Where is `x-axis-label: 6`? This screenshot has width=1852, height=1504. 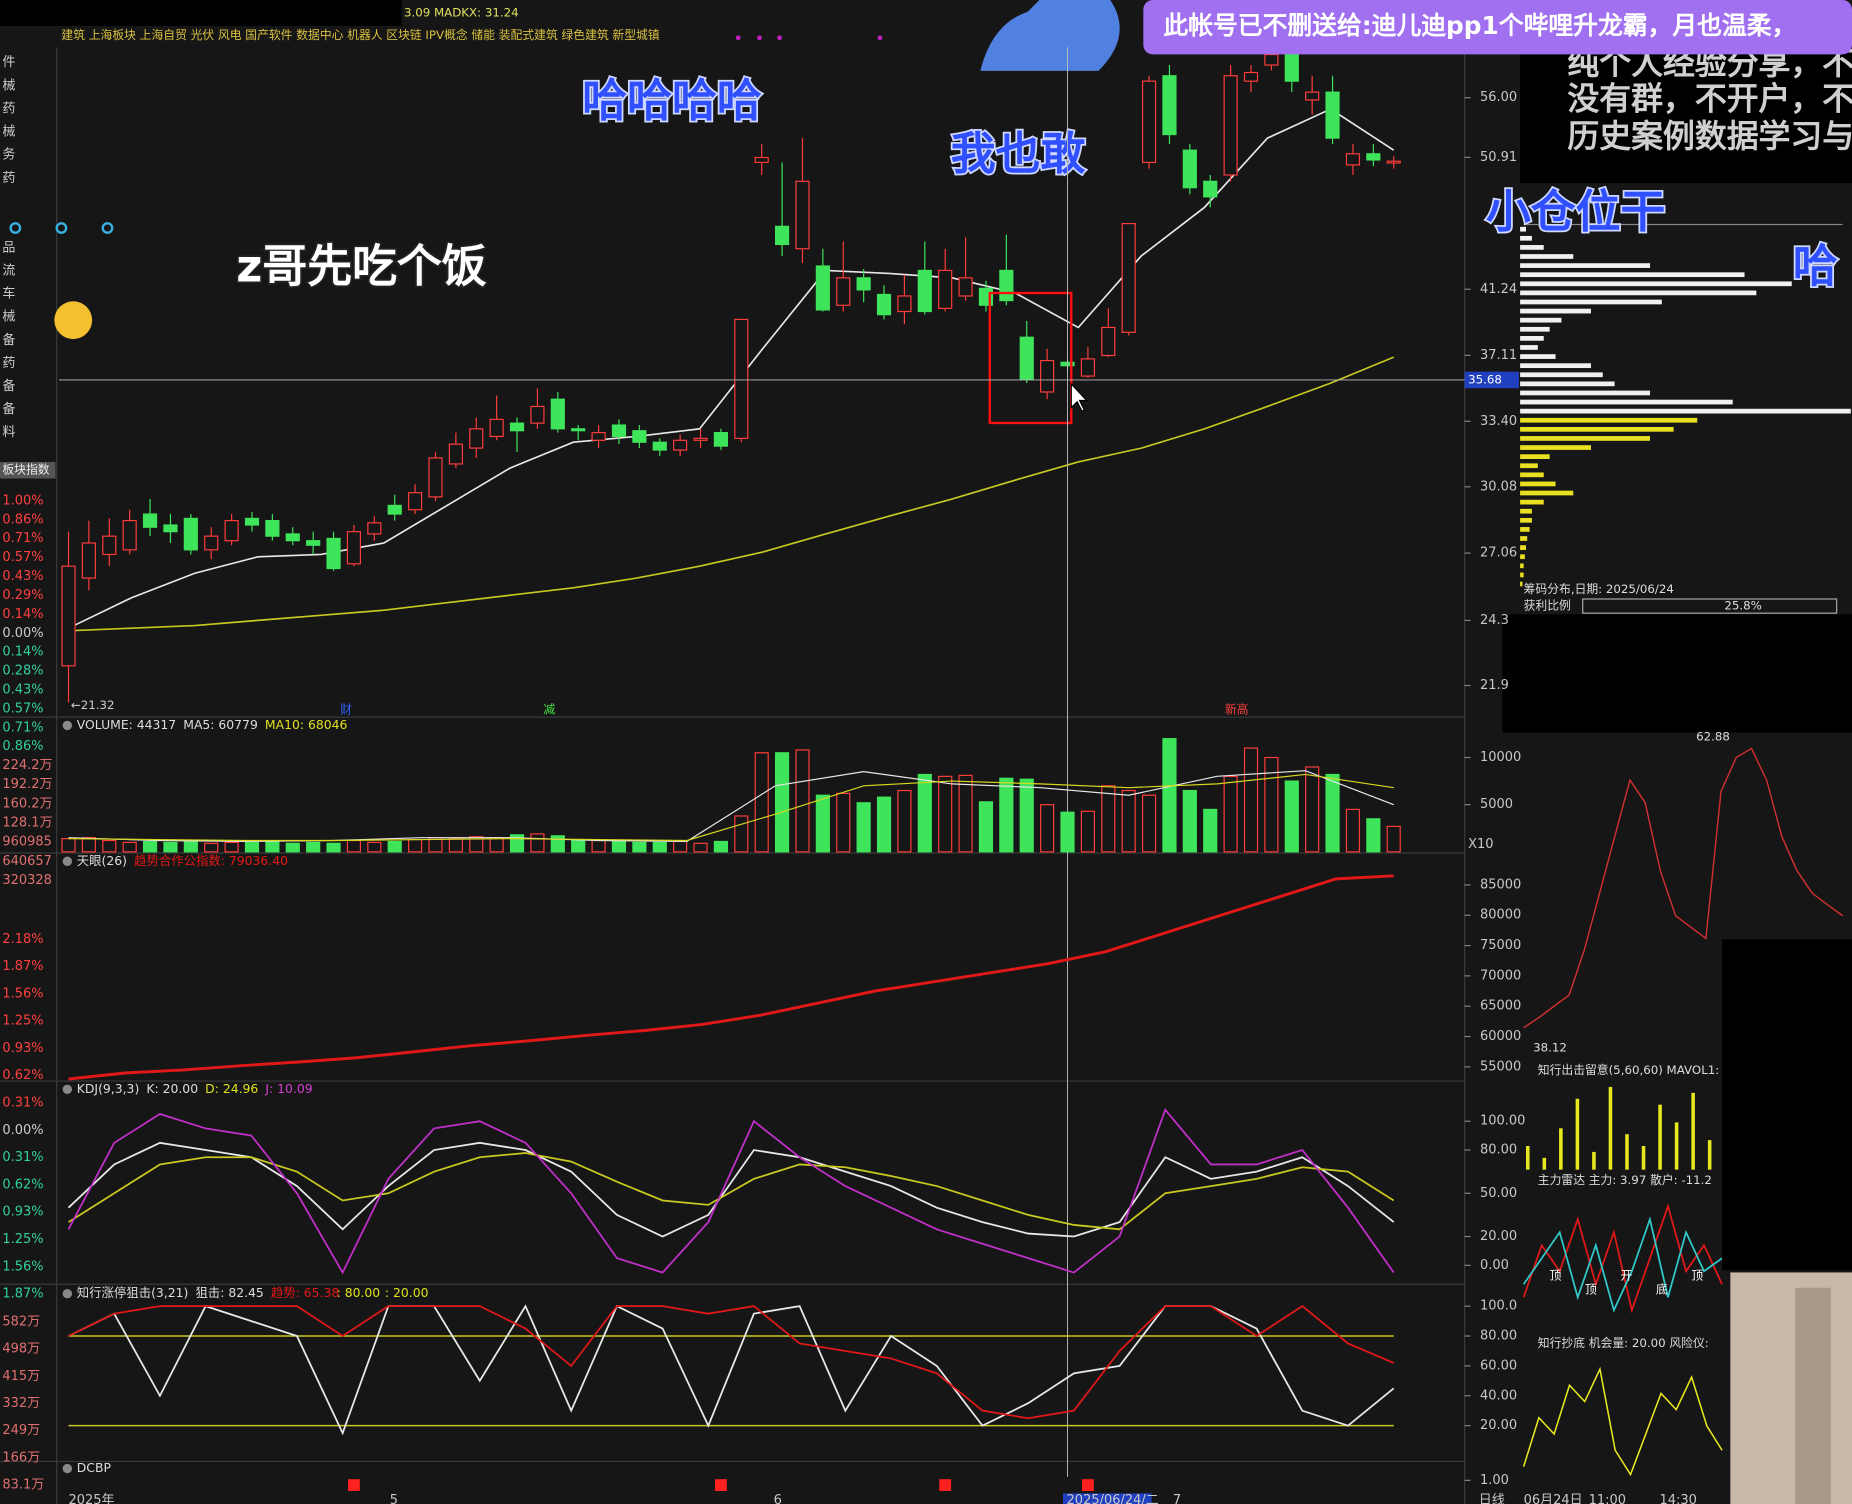
x-axis-label: 6 is located at coordinates (778, 1498).